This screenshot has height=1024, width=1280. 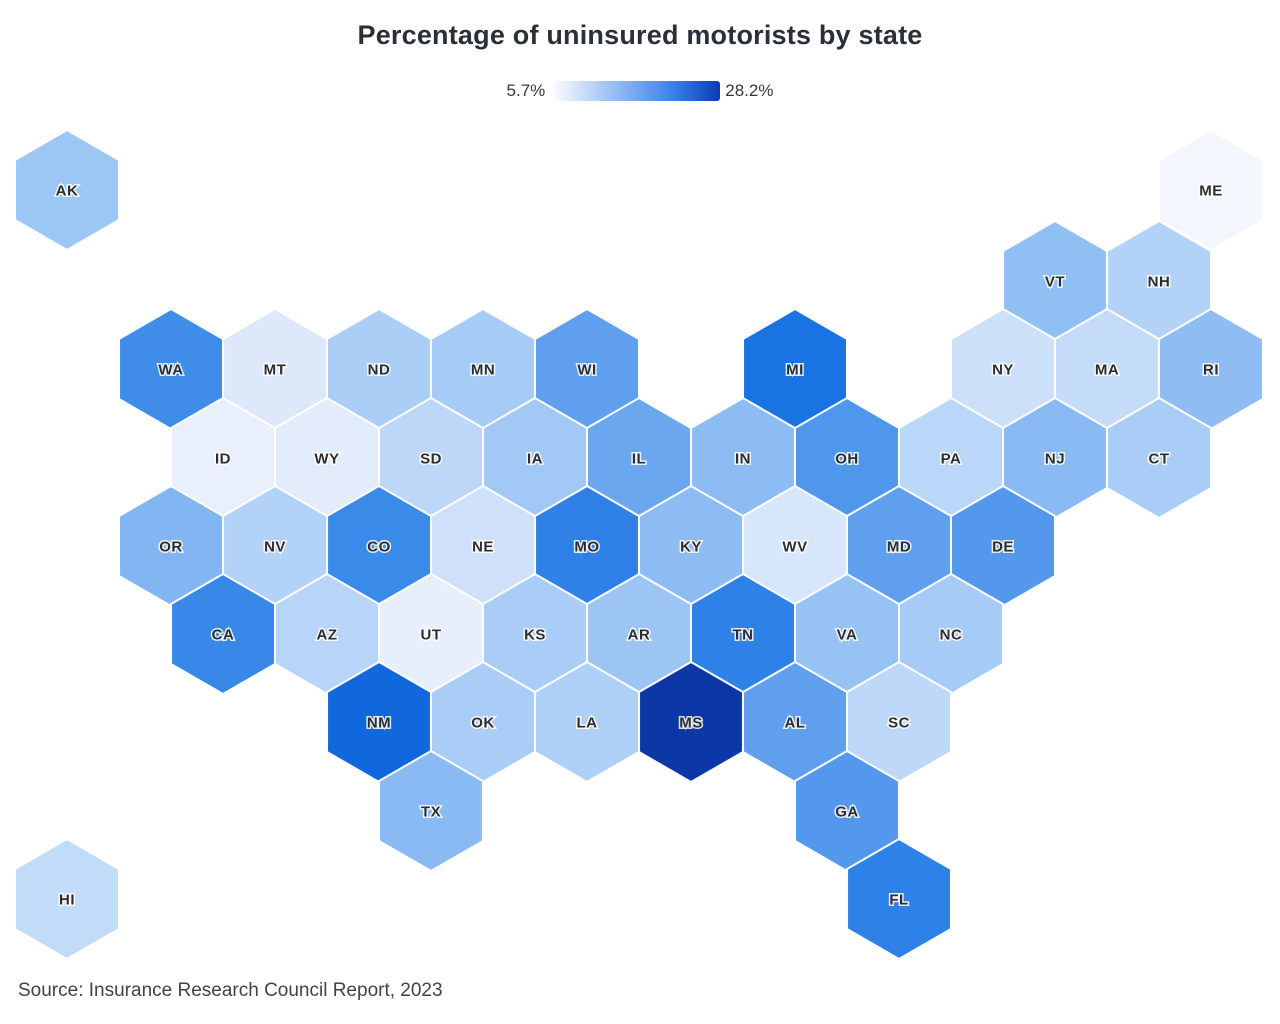 I want to click on state-label: AK, so click(x=67, y=191).